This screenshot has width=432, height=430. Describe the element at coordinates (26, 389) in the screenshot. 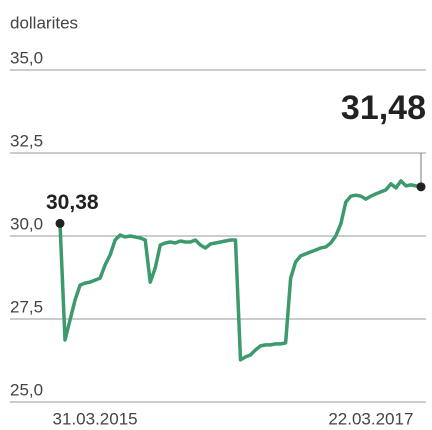

I see `y-tick-label: 25,0` at that location.